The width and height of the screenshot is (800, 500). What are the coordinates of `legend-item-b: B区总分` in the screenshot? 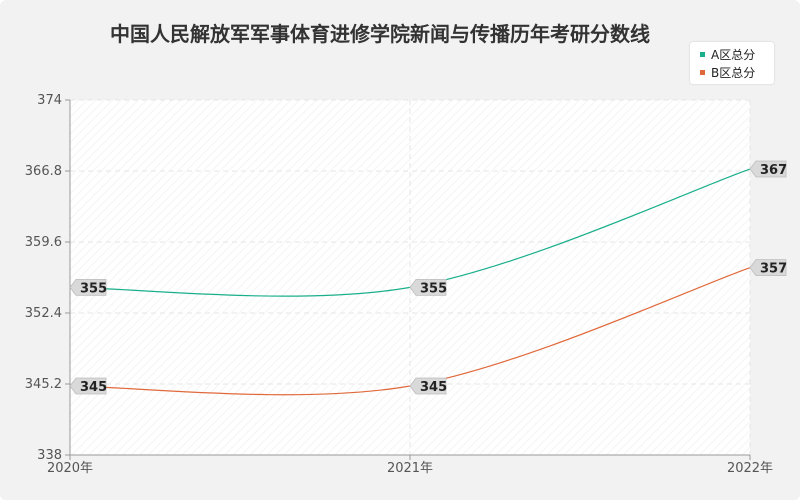 It's located at (727, 72).